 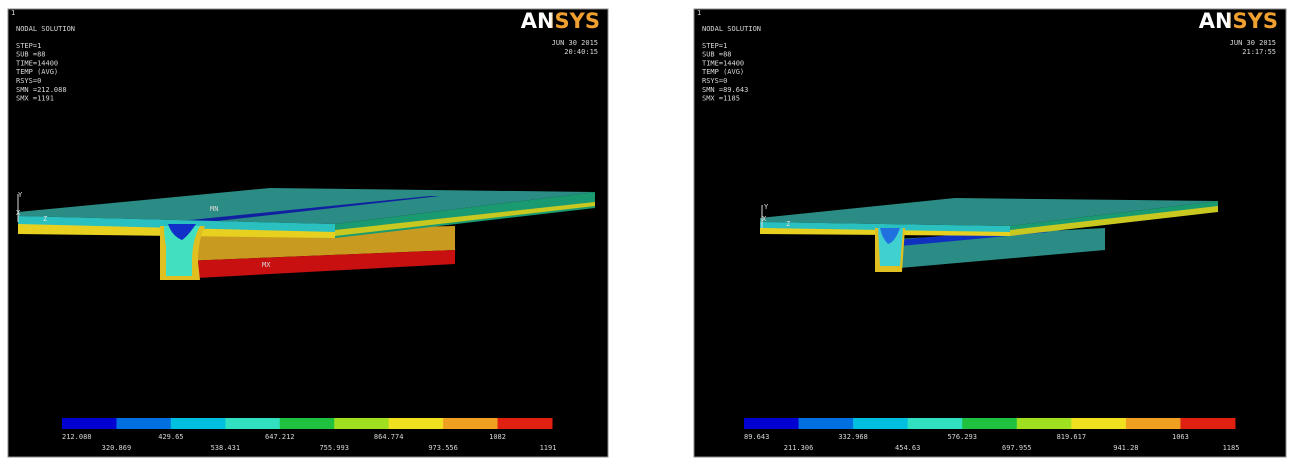 What do you see at coordinates (389, 437) in the screenshot?
I see `legend-label: 864.774` at bounding box center [389, 437].